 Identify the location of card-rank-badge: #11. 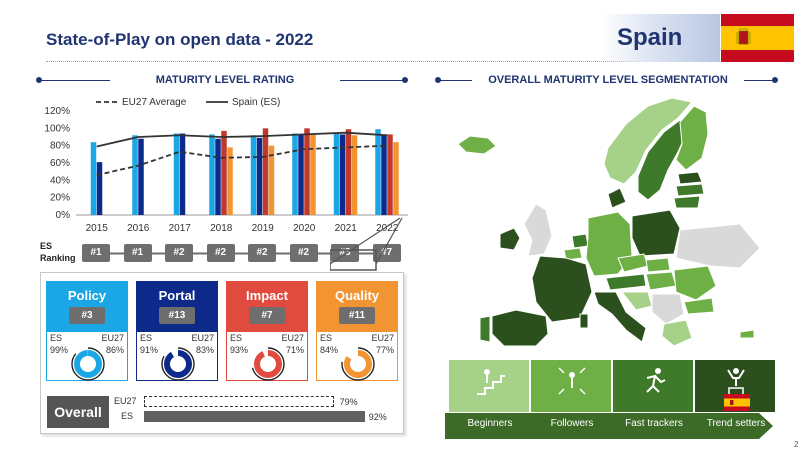
(357, 315).